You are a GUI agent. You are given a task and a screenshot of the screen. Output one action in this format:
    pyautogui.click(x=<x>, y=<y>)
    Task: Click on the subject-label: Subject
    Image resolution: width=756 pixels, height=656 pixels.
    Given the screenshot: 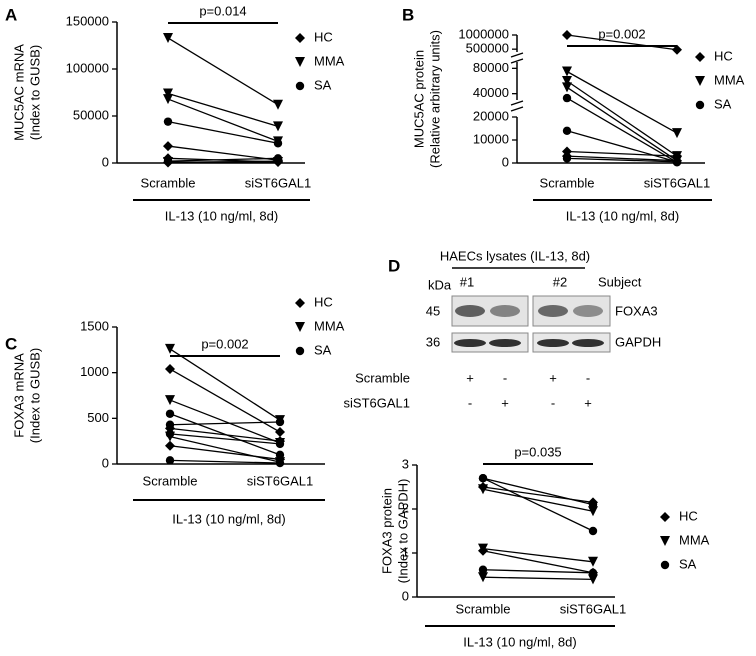 What is the action you would take?
    pyautogui.click(x=620, y=281)
    